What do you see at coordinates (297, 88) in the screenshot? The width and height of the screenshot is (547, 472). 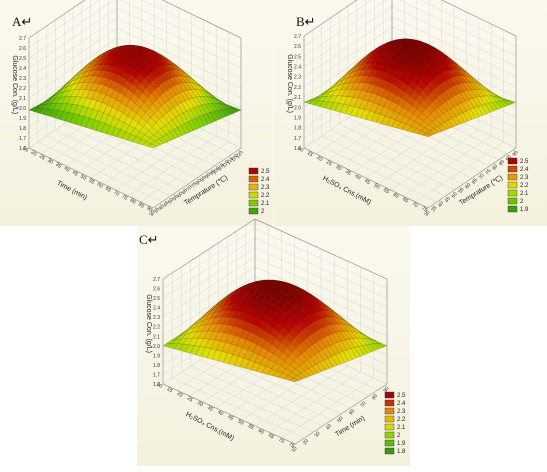 I see `z-tick-label: 2.2` at bounding box center [297, 88].